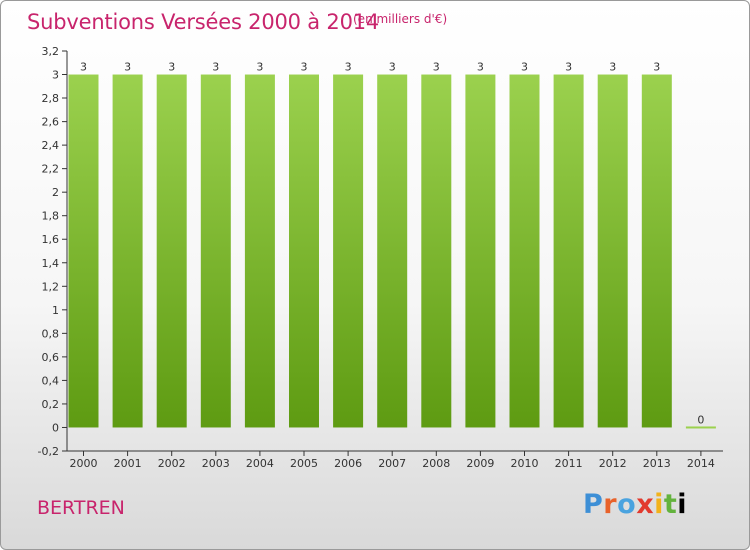 Image resolution: width=750 pixels, height=550 pixels. Describe the element at coordinates (51, 122) in the screenshot. I see `y-tick-label: 2,6` at that location.